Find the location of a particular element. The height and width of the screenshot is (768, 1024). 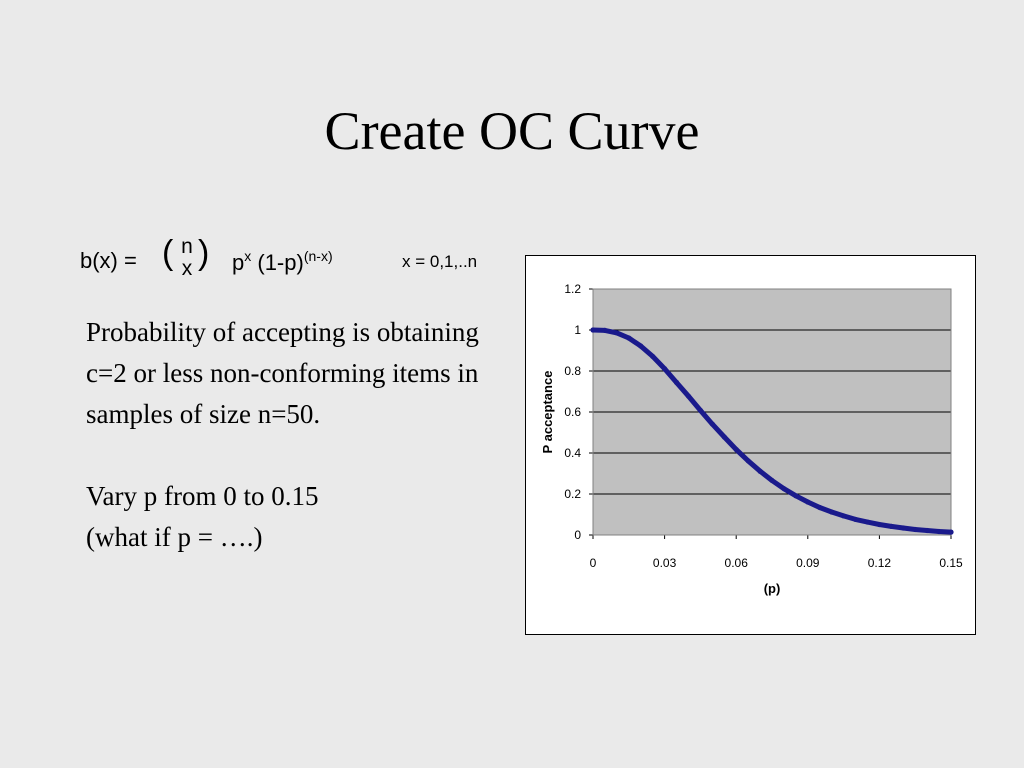

binom-bottom: x is located at coordinates (187, 268).